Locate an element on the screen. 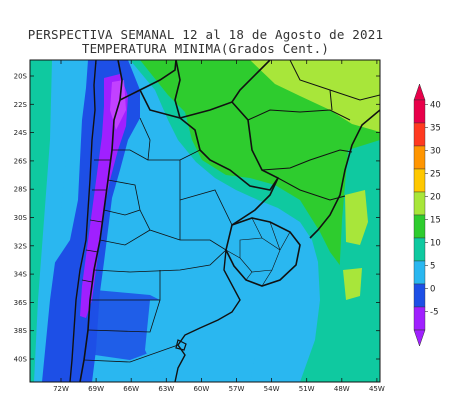 The height and width of the screenshot is (418, 451). lon-tick-label: 54W is located at coordinates (272, 389).